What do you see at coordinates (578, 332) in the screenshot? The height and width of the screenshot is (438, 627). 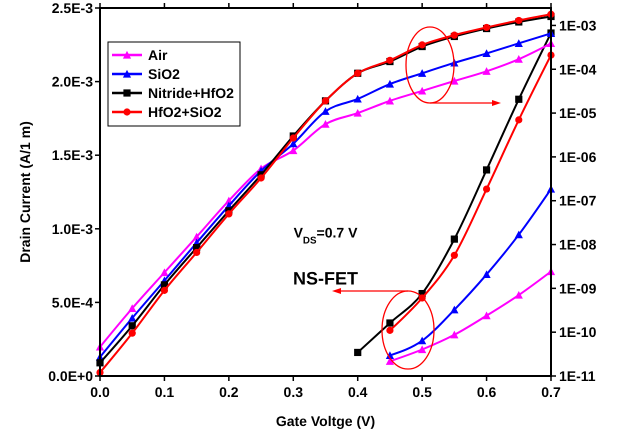 I see `y2-tick-label: 1E-10` at bounding box center [578, 332].